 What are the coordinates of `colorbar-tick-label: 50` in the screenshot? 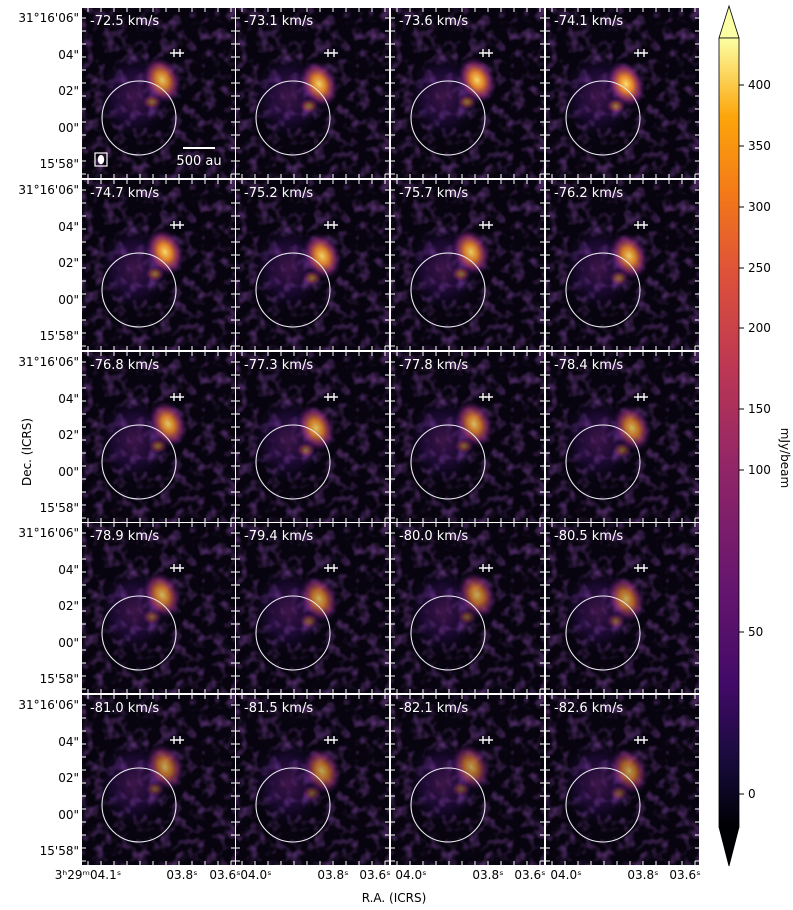 It's located at (755, 632).